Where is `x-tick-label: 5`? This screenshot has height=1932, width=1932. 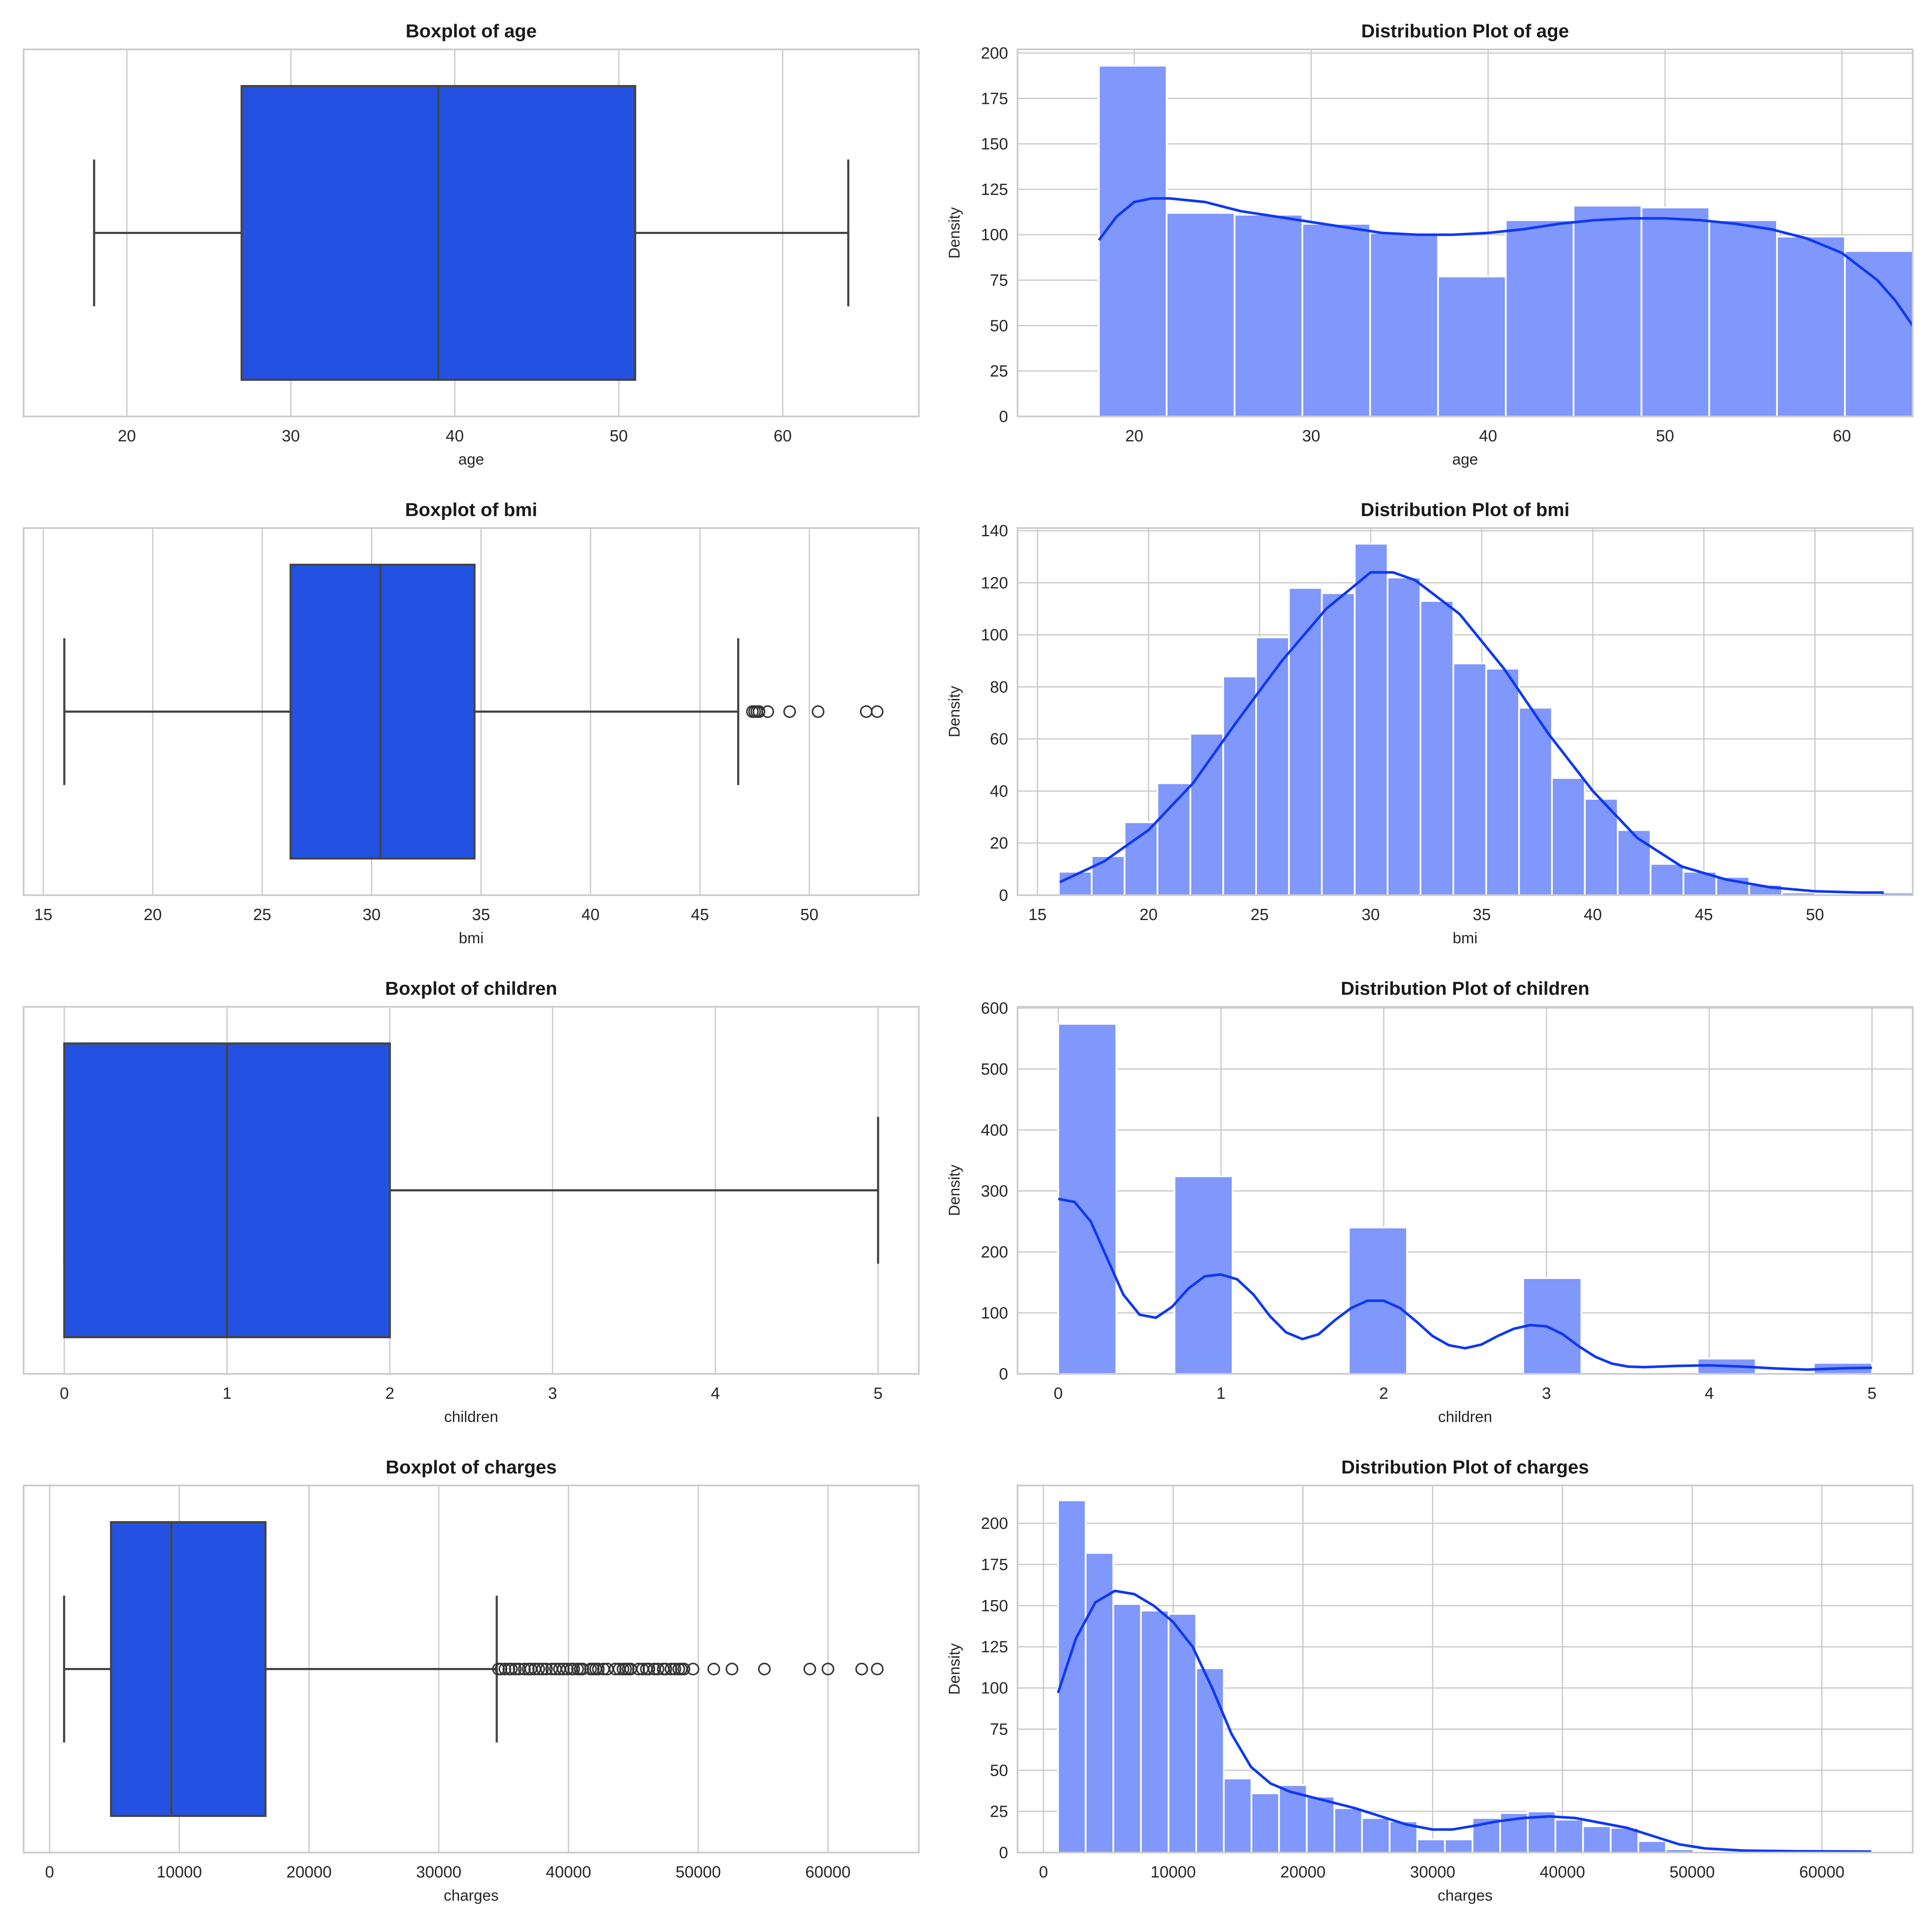
x-tick-label: 5 is located at coordinates (1872, 1394).